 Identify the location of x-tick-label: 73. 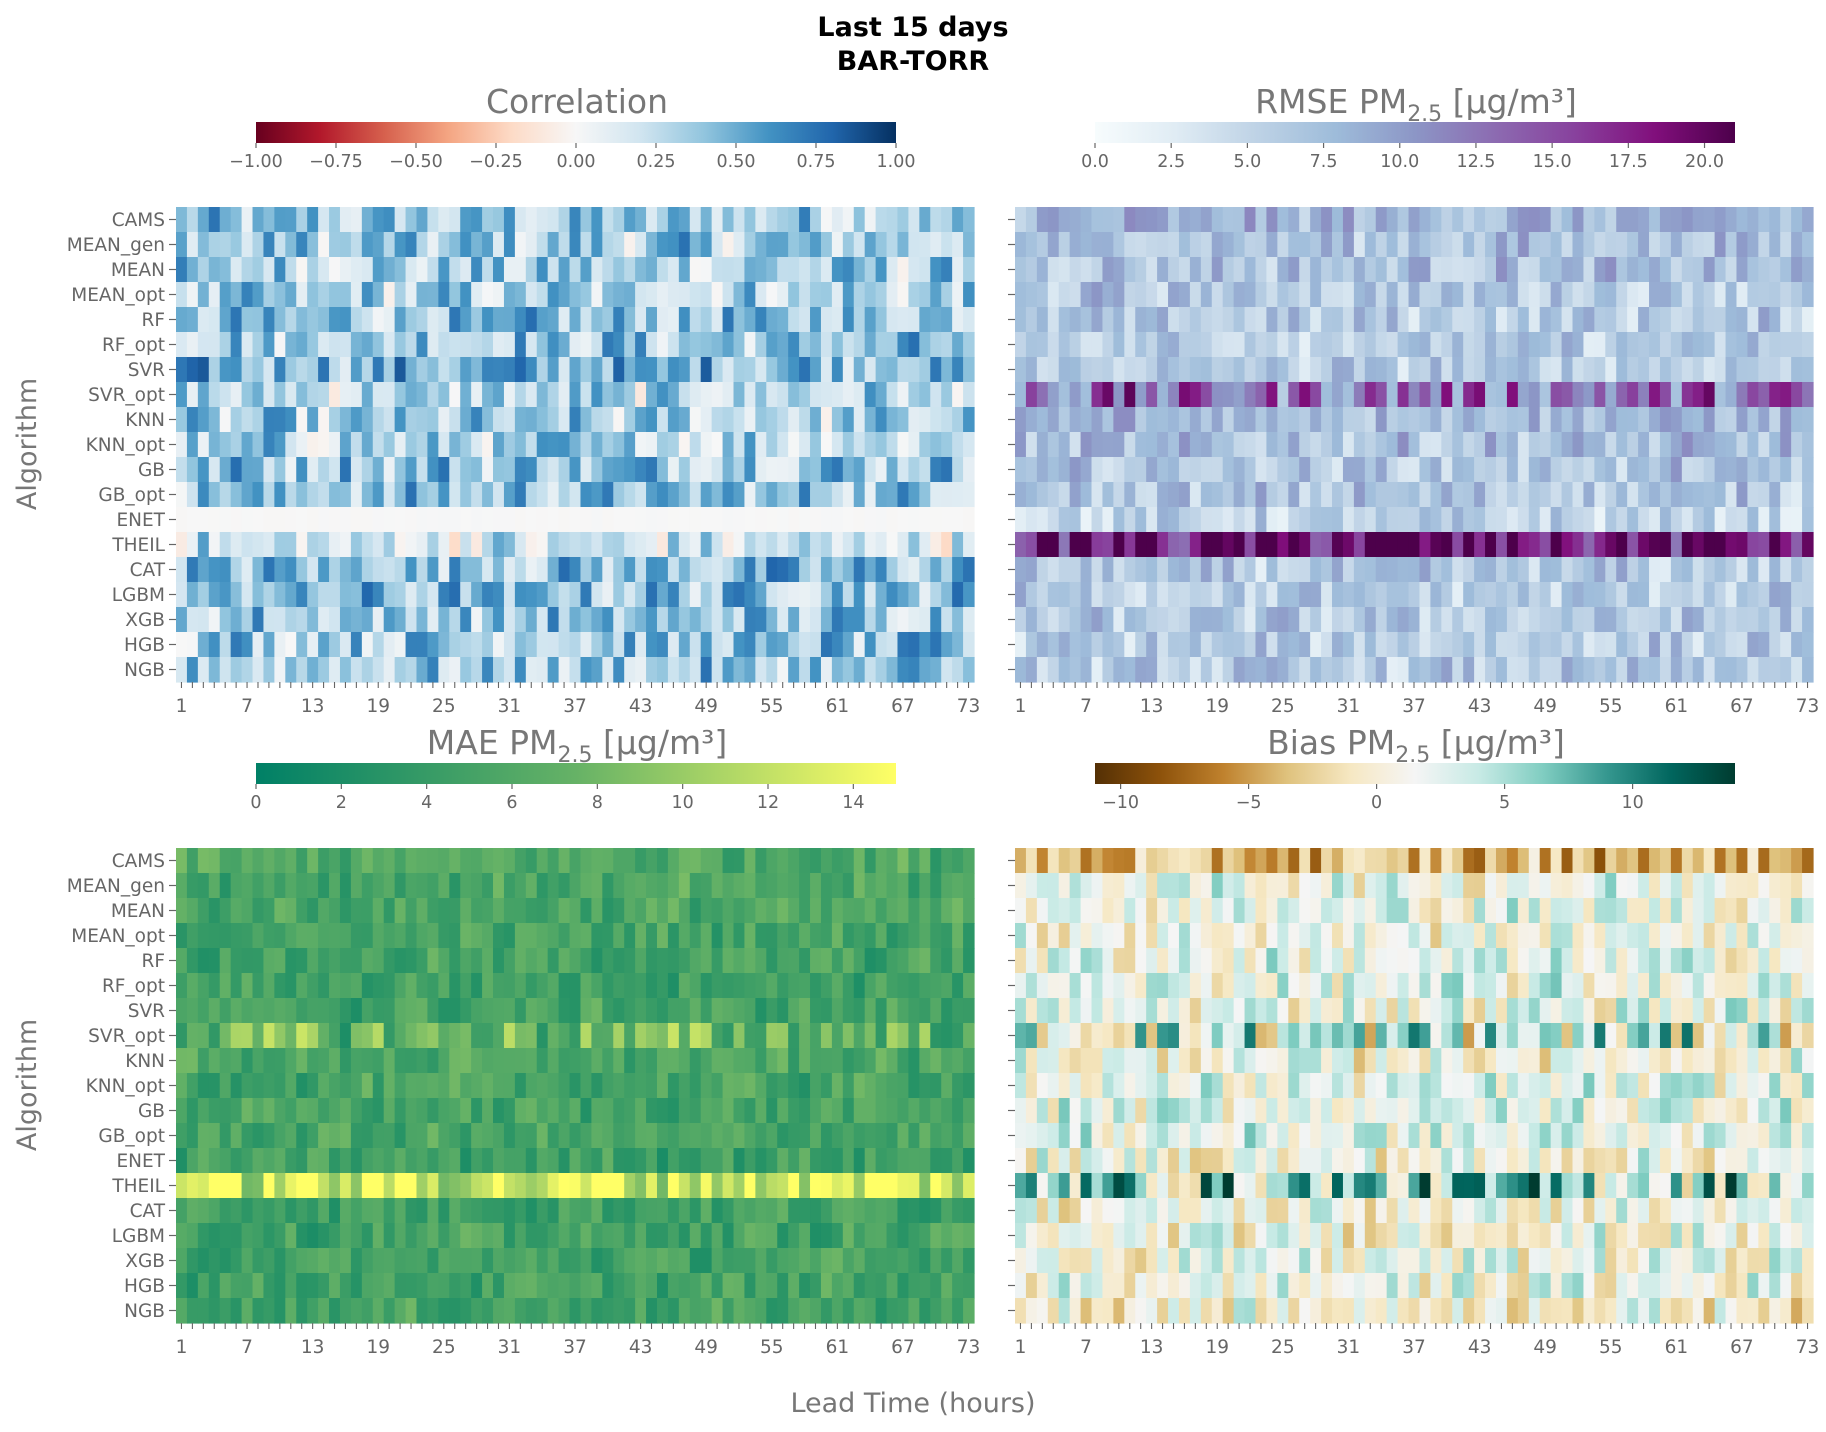
(969, 1347).